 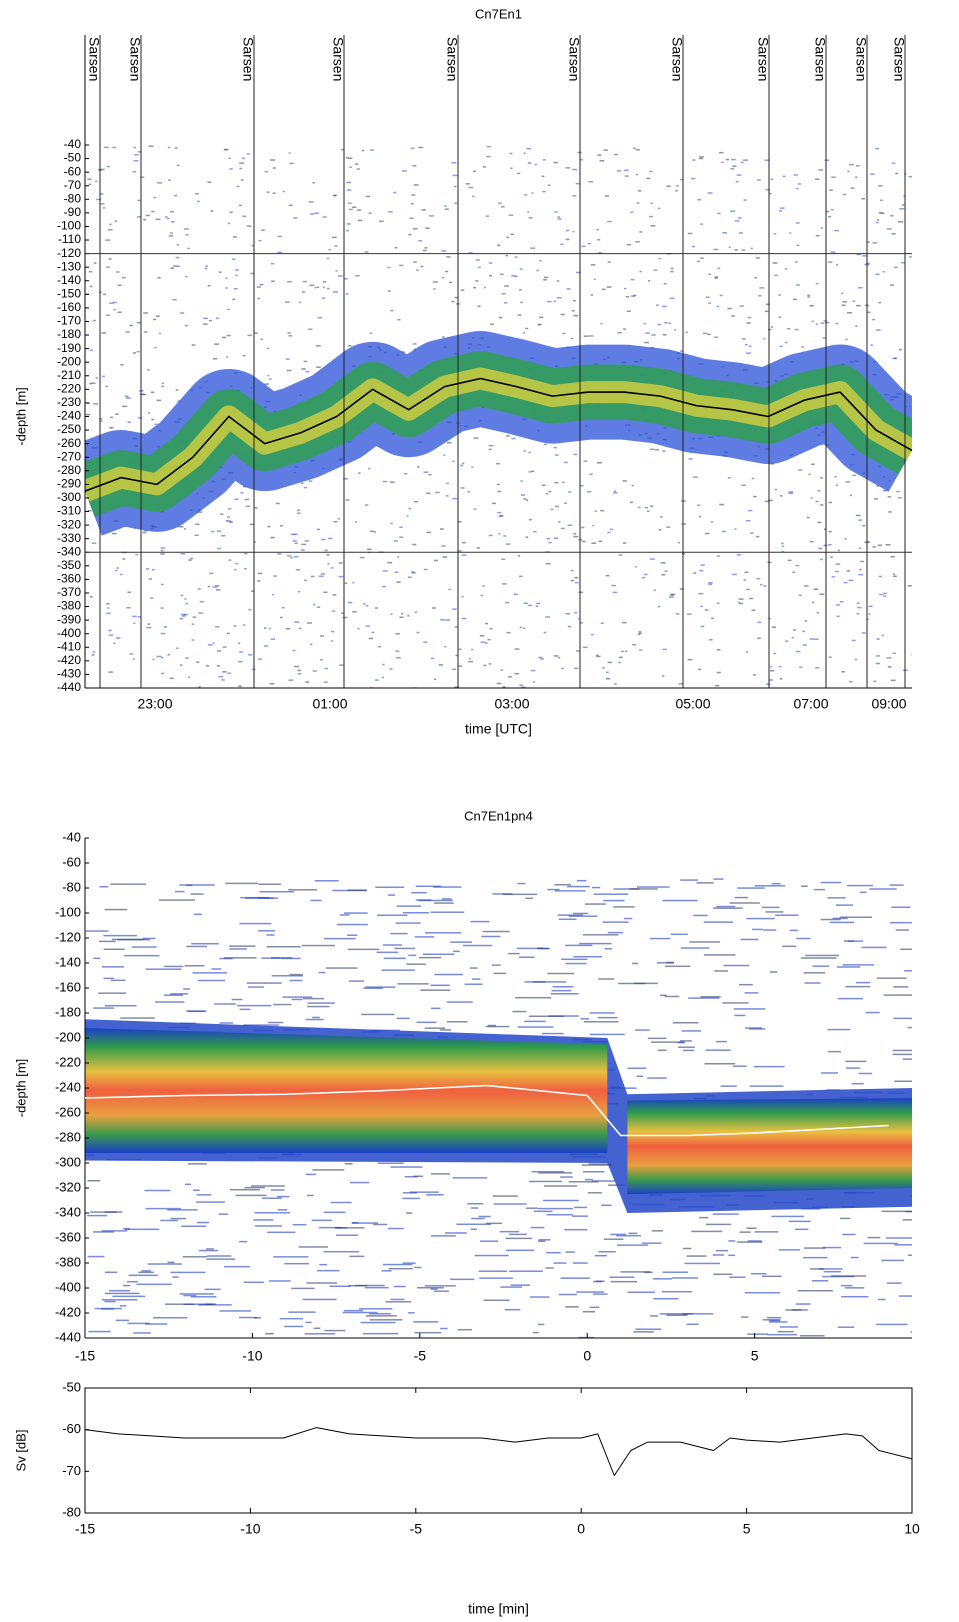 I want to click on event-label: Sarsen, so click(x=452, y=59).